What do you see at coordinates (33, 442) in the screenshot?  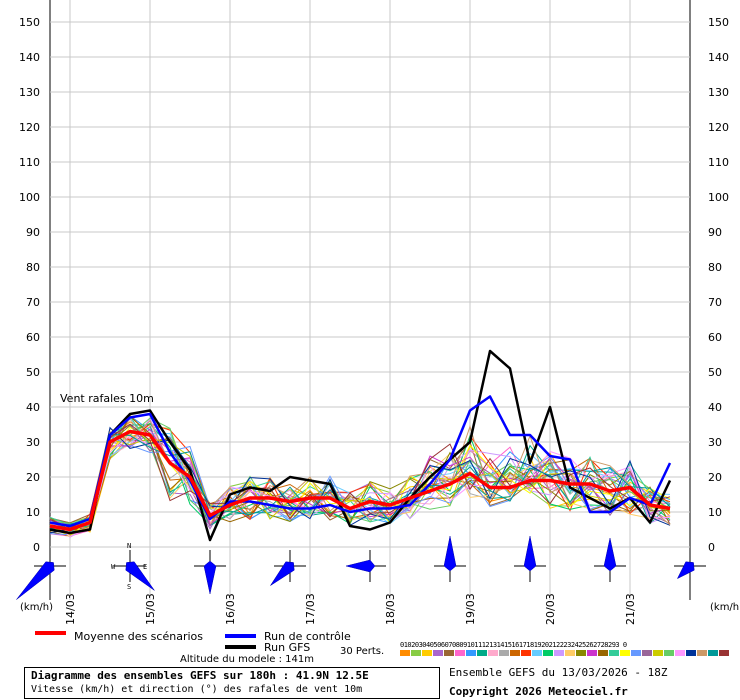 I see `y-tick-label-left: 30` at bounding box center [33, 442].